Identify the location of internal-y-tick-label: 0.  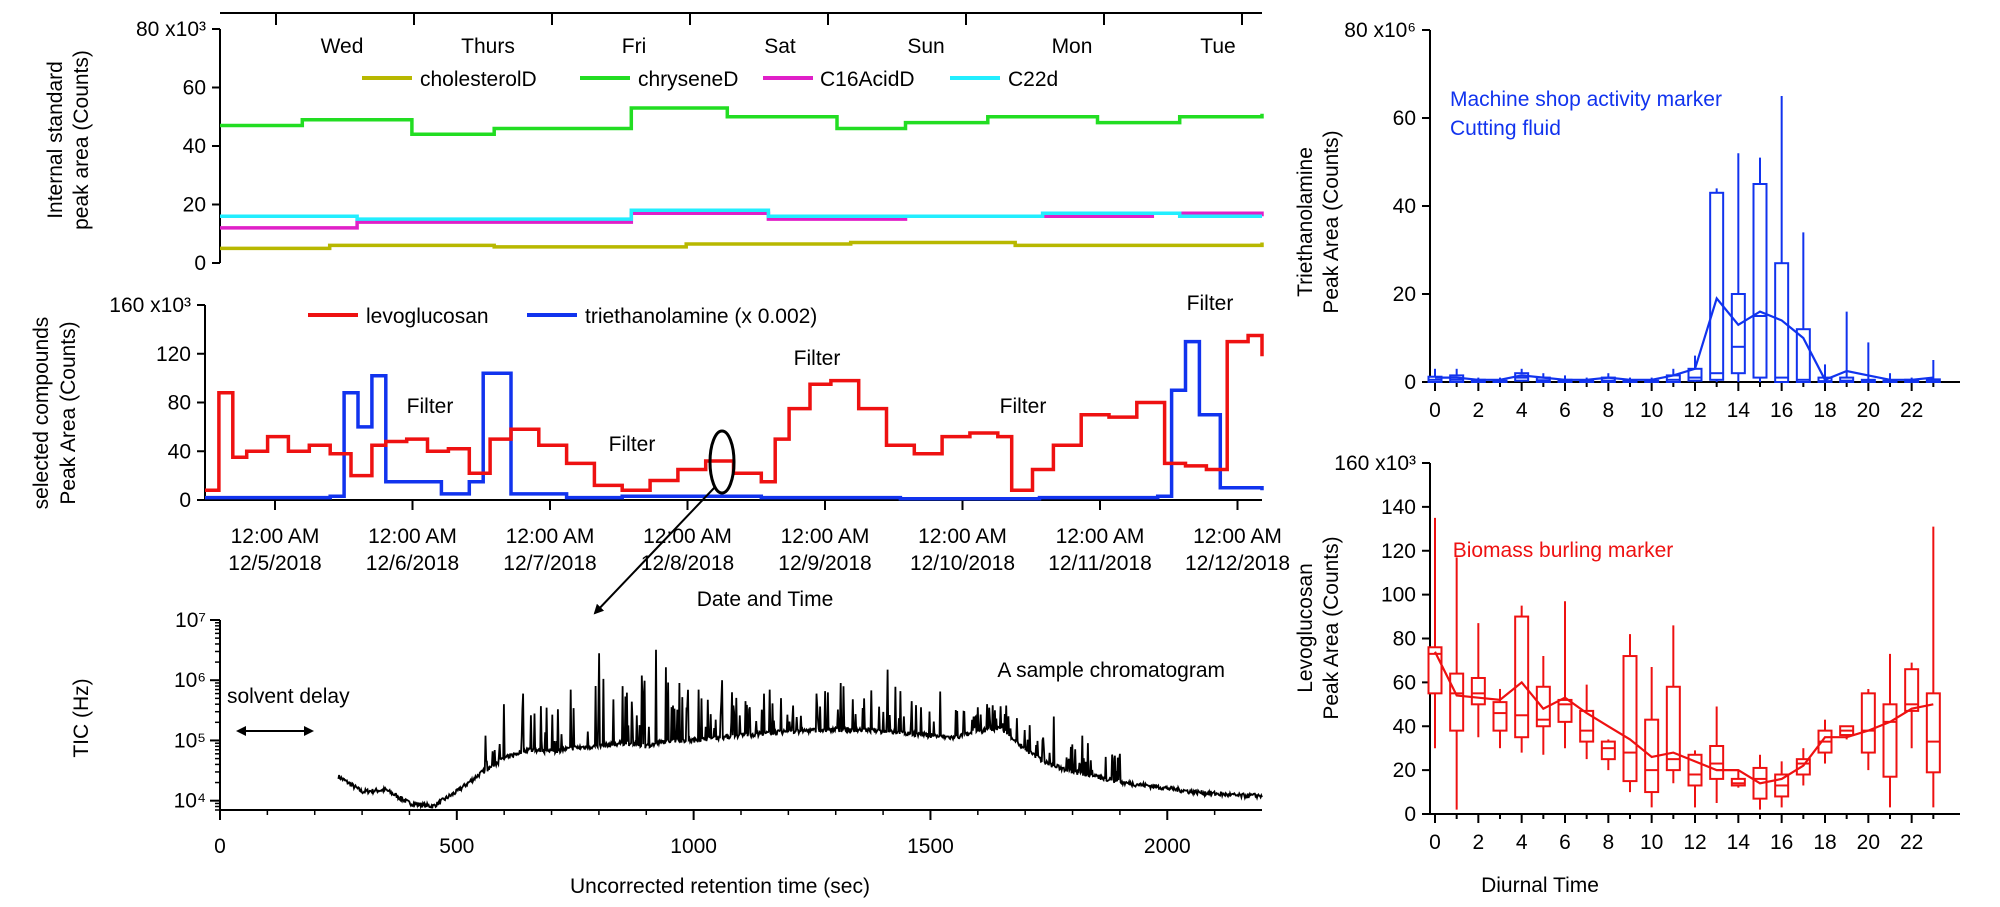
(200, 263).